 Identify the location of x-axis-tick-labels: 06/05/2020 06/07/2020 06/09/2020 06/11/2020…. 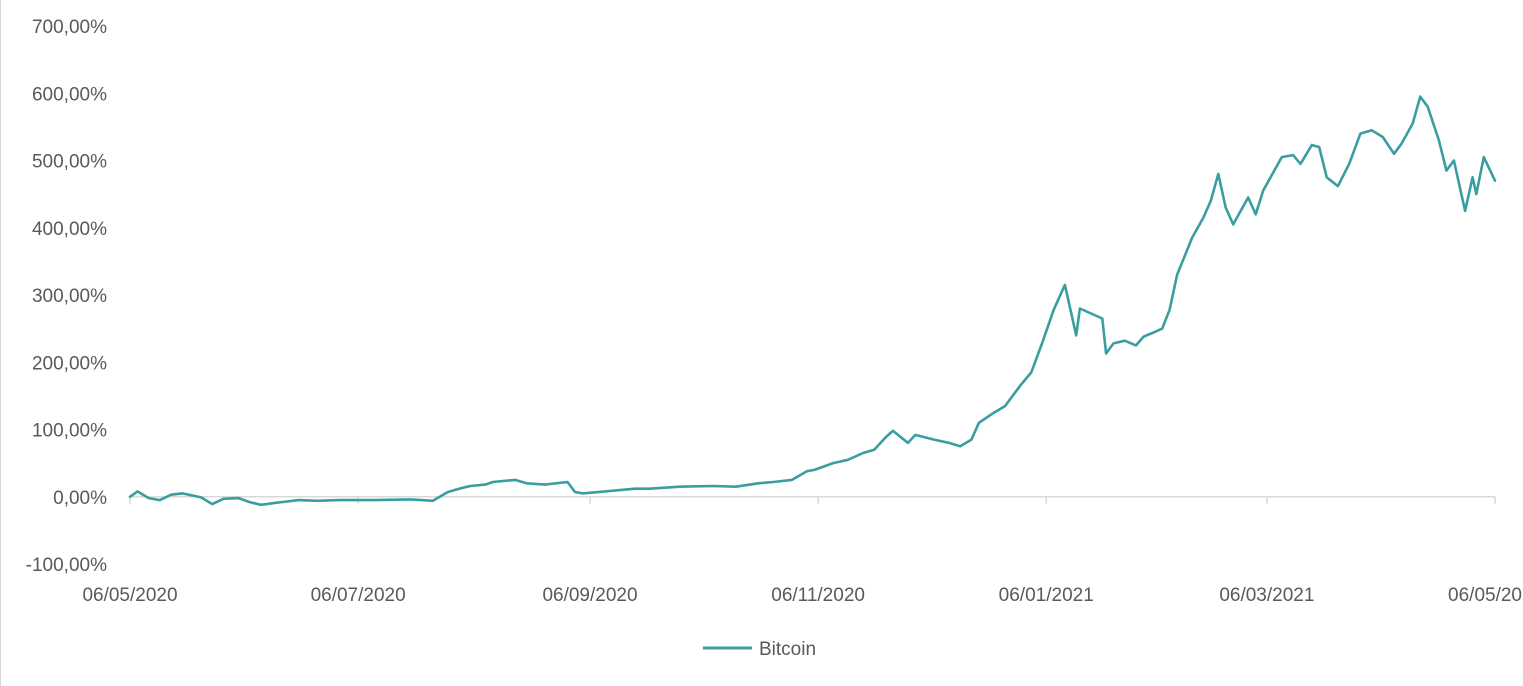
(802, 595).